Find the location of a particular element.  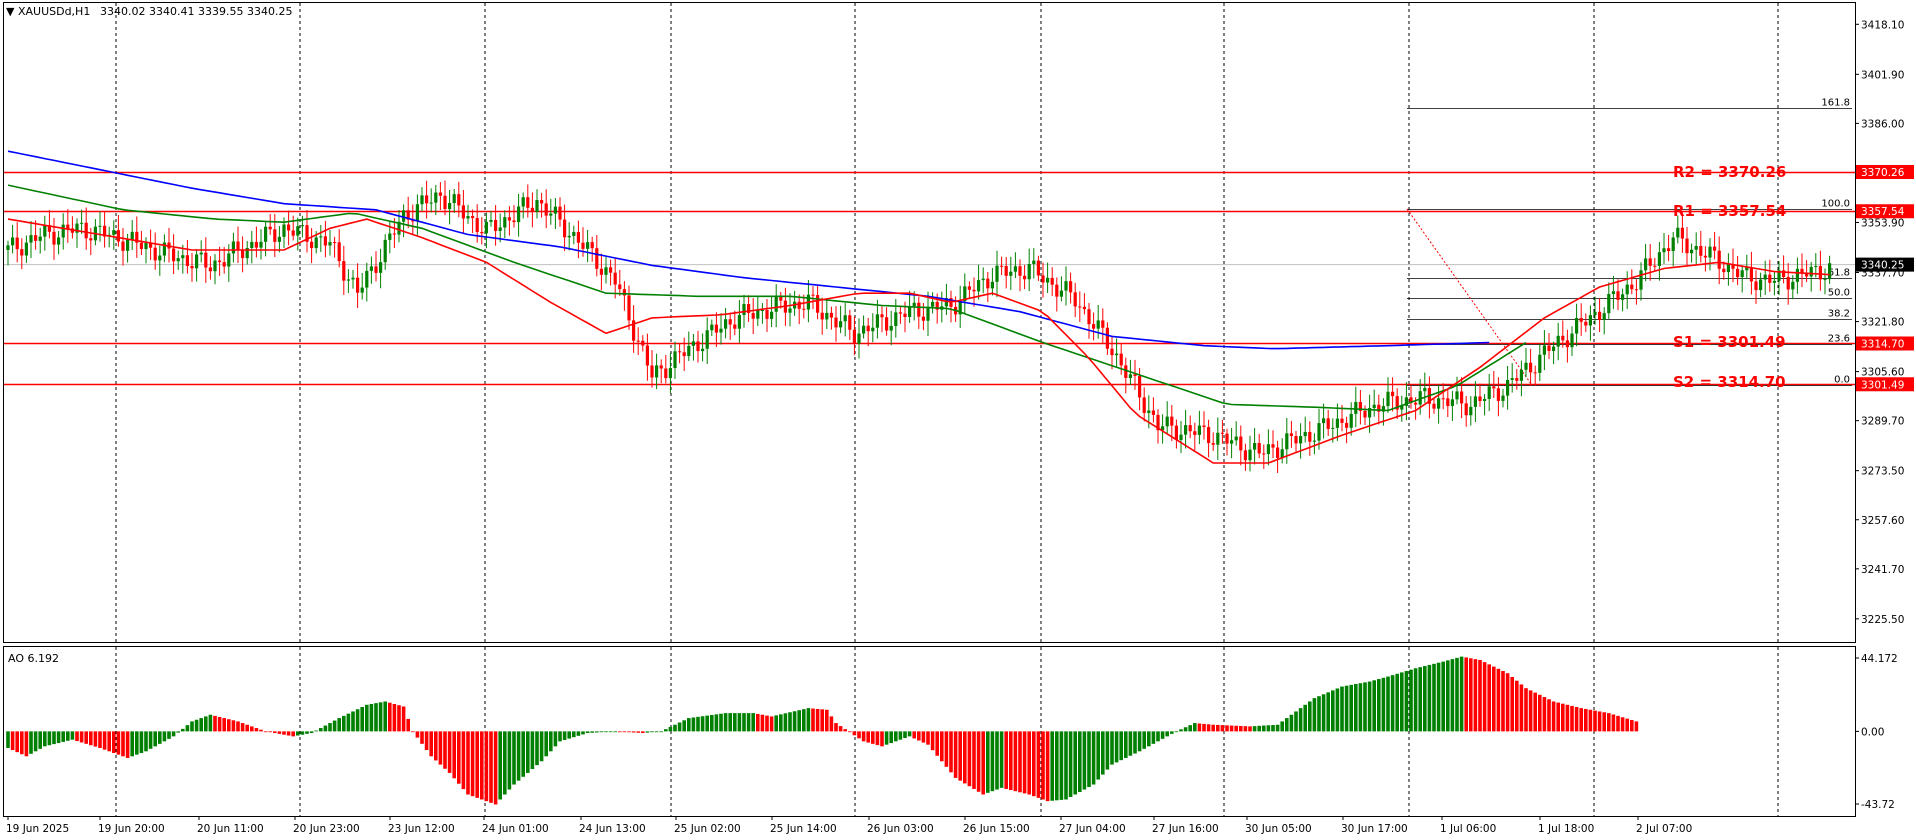

time-tick-label: 2 Jul 07:00 is located at coordinates (1664, 829).